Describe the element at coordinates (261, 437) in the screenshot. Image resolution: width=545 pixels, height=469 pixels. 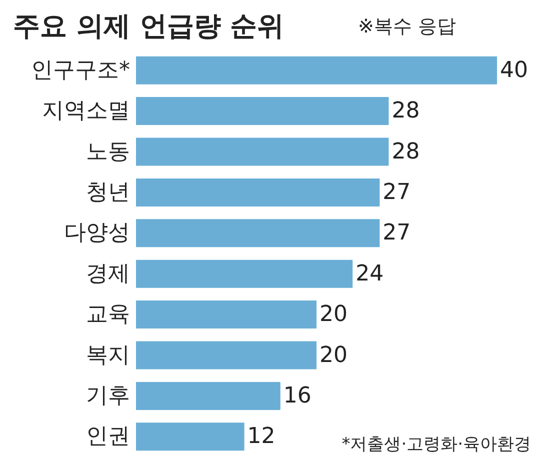
I see `data-label: 12` at that location.